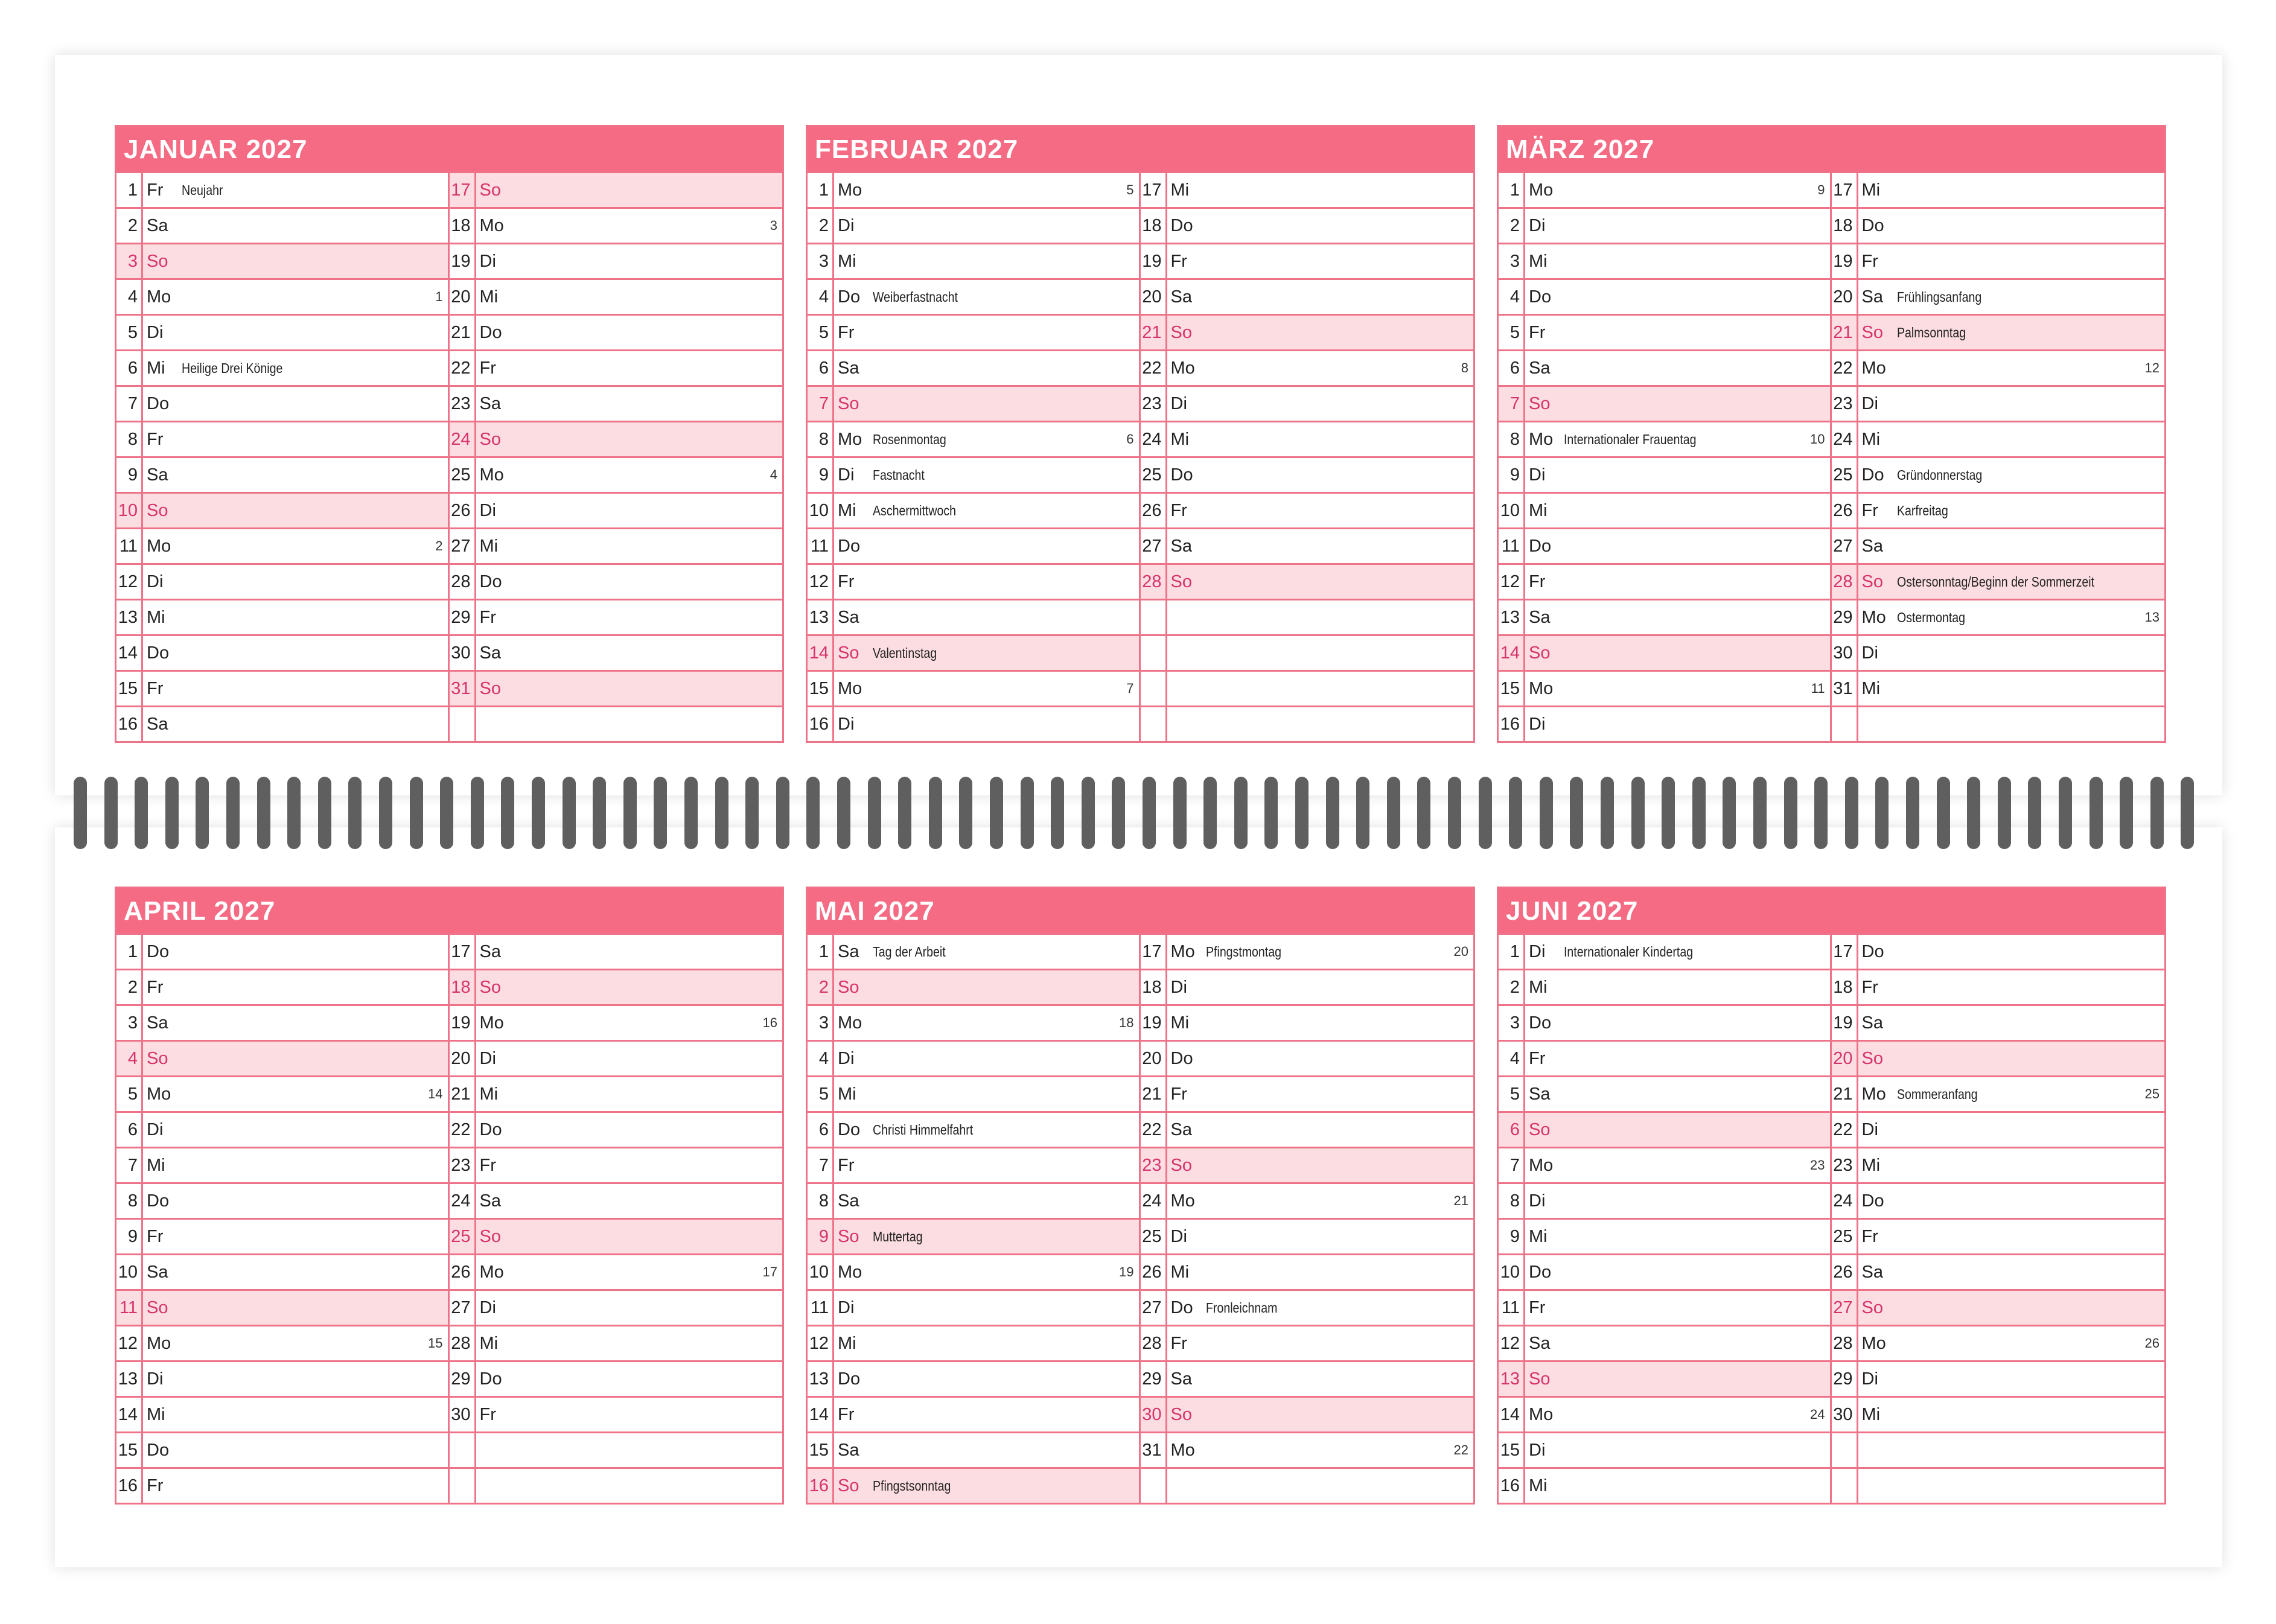 This screenshot has height=1624, width=2276. I want to click on day-row: 15 Do, so click(282, 1449).